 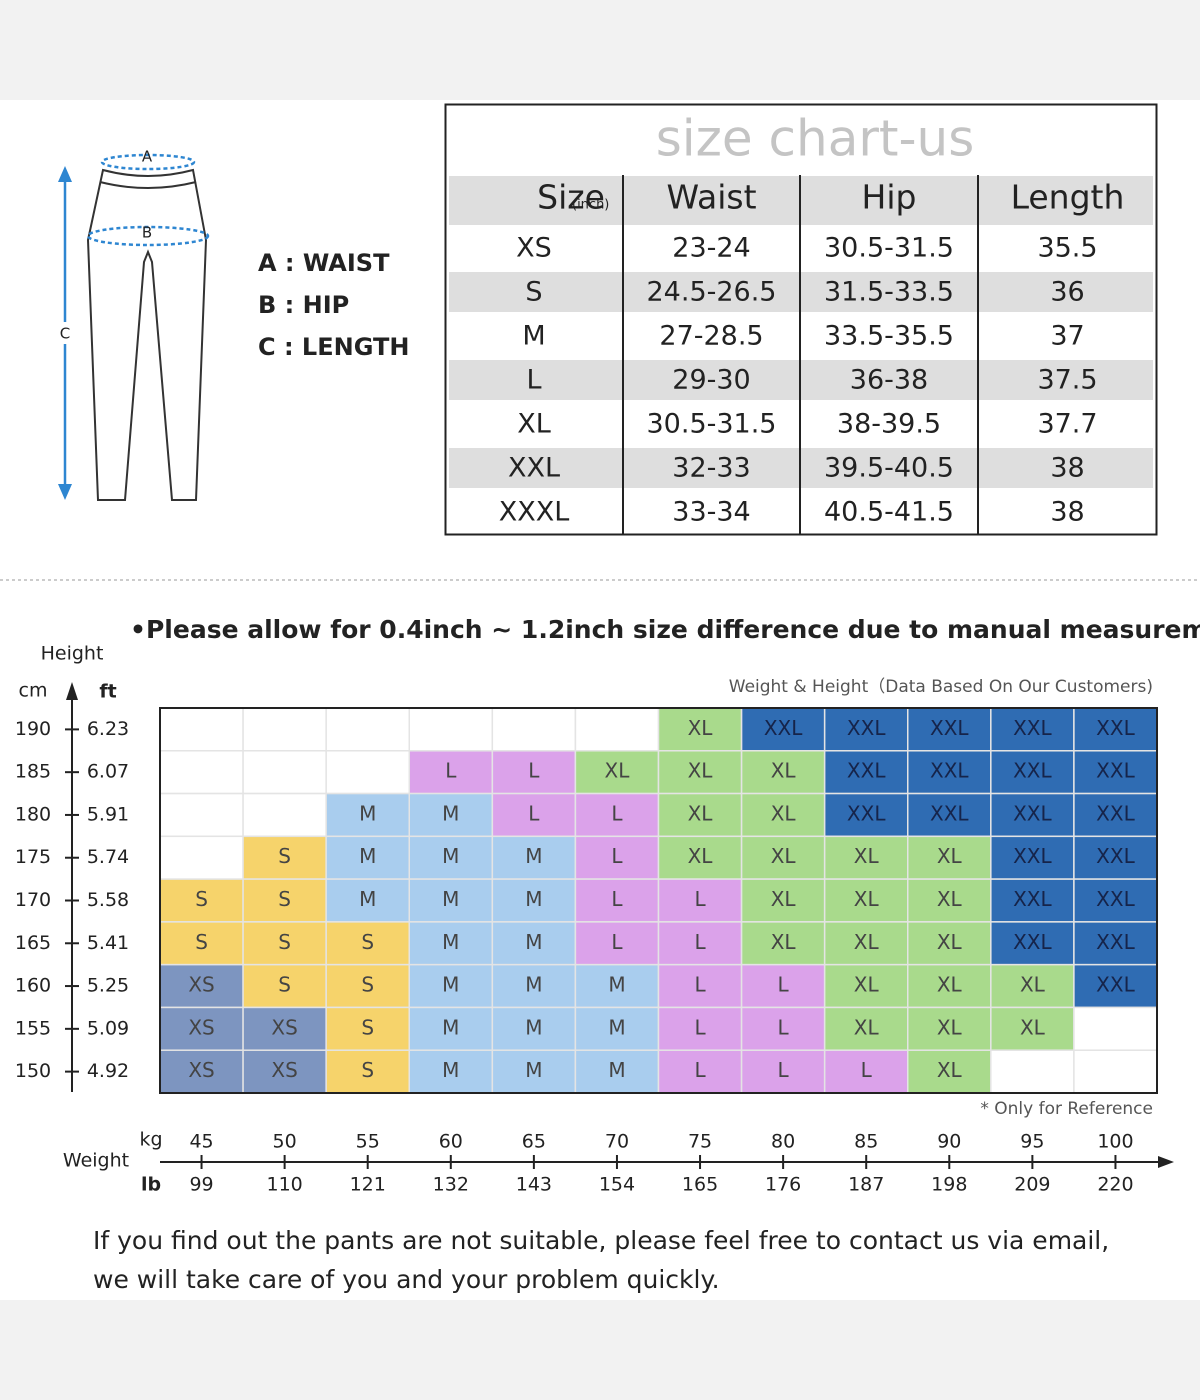 I want to click on cm-label: cm, so click(x=33, y=691).